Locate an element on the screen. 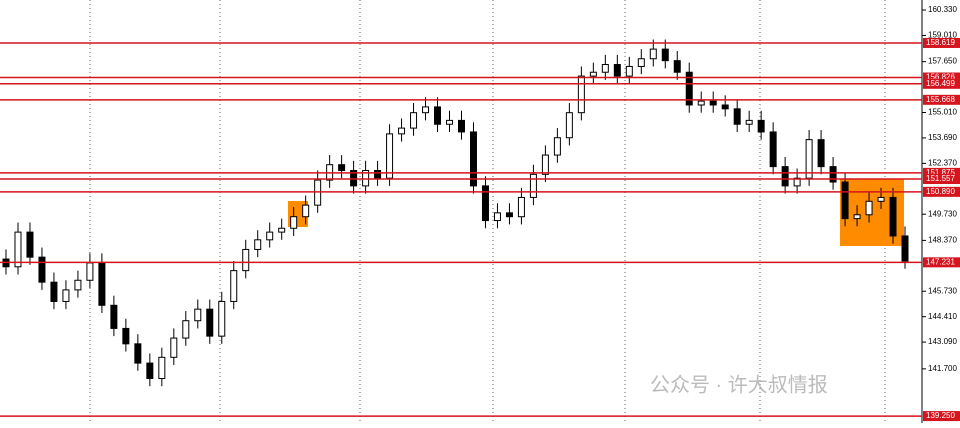 This screenshot has height=428, width=960. y-tick-label: 149.730 is located at coordinates (942, 213).